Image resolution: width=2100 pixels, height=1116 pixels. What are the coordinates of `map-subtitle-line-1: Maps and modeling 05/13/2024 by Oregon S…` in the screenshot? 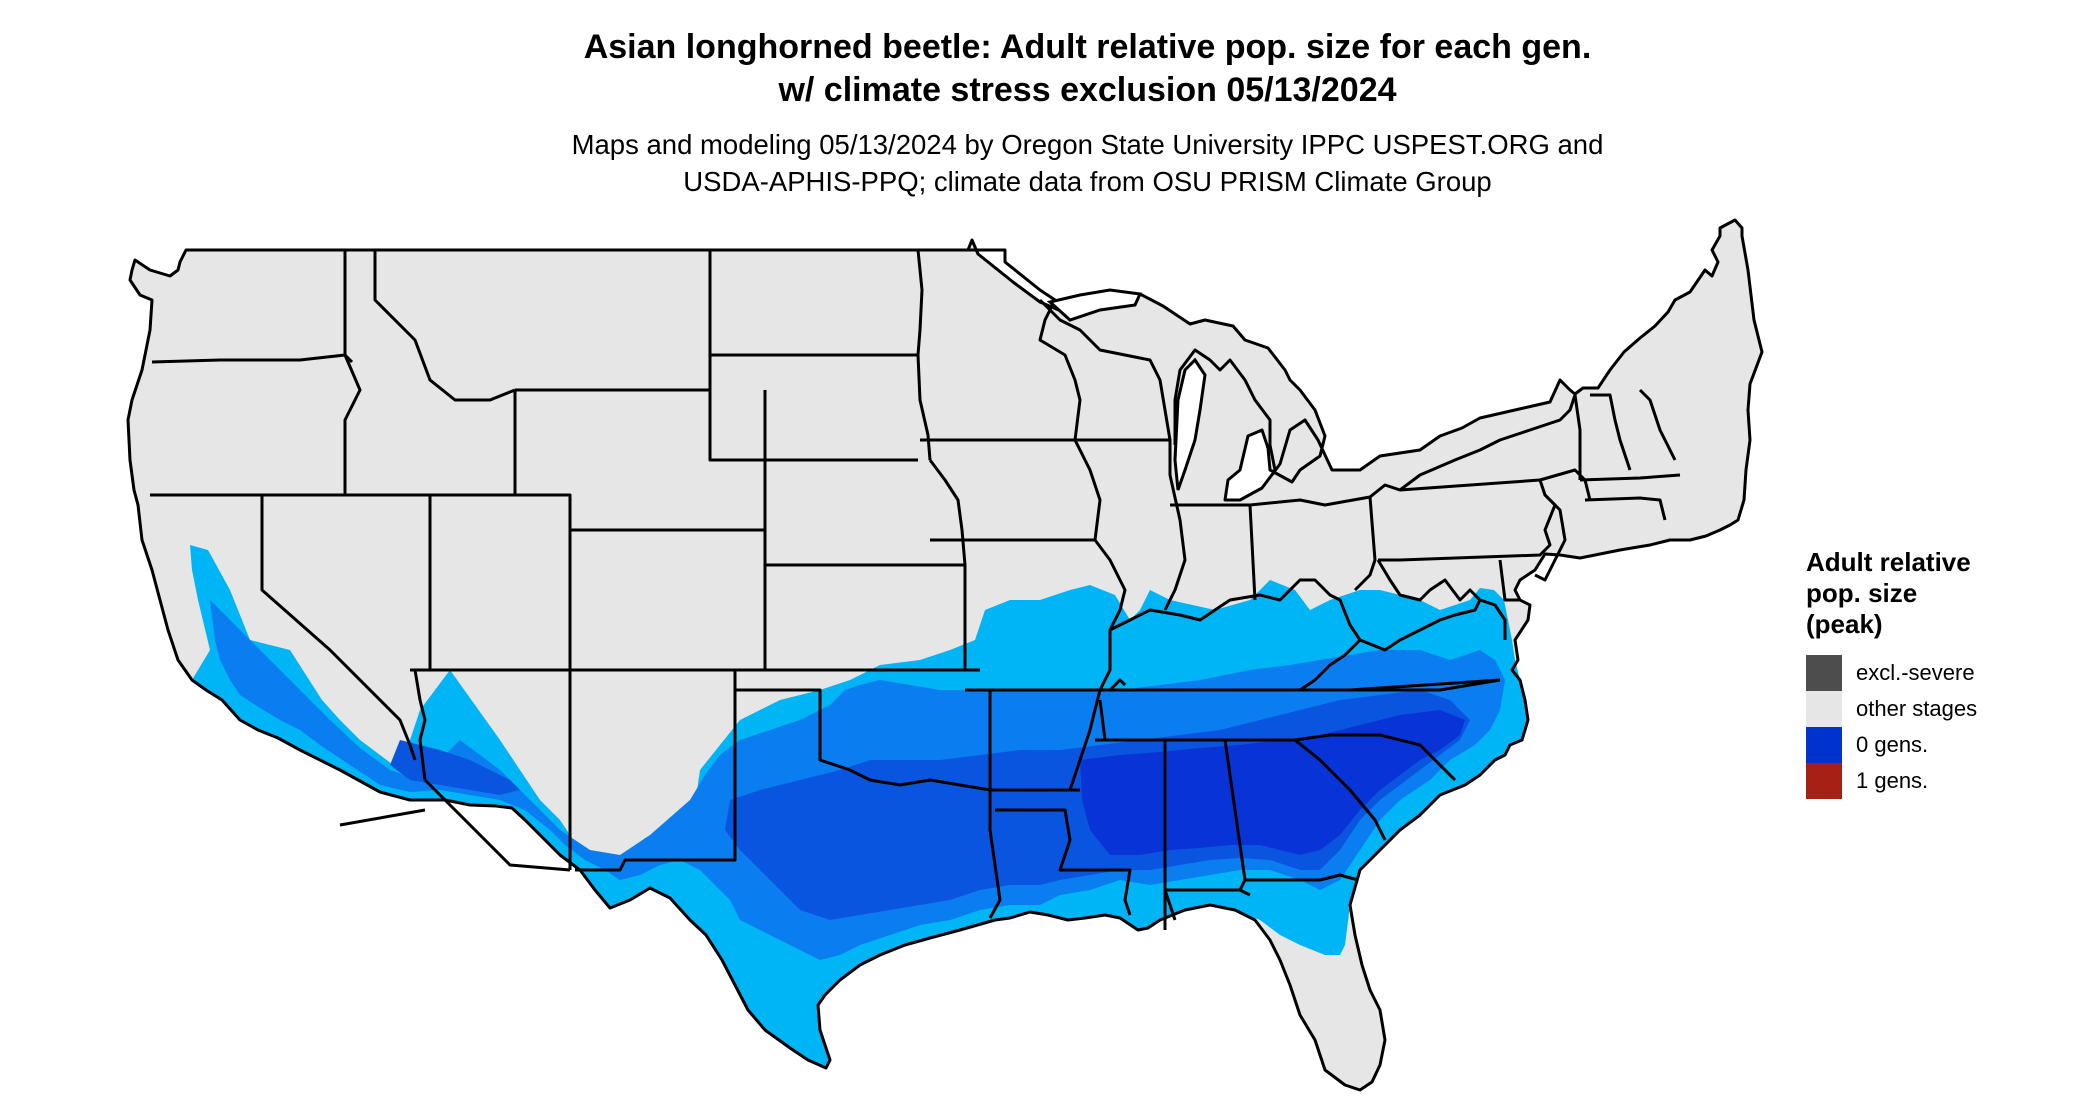 It's located at (1087, 144).